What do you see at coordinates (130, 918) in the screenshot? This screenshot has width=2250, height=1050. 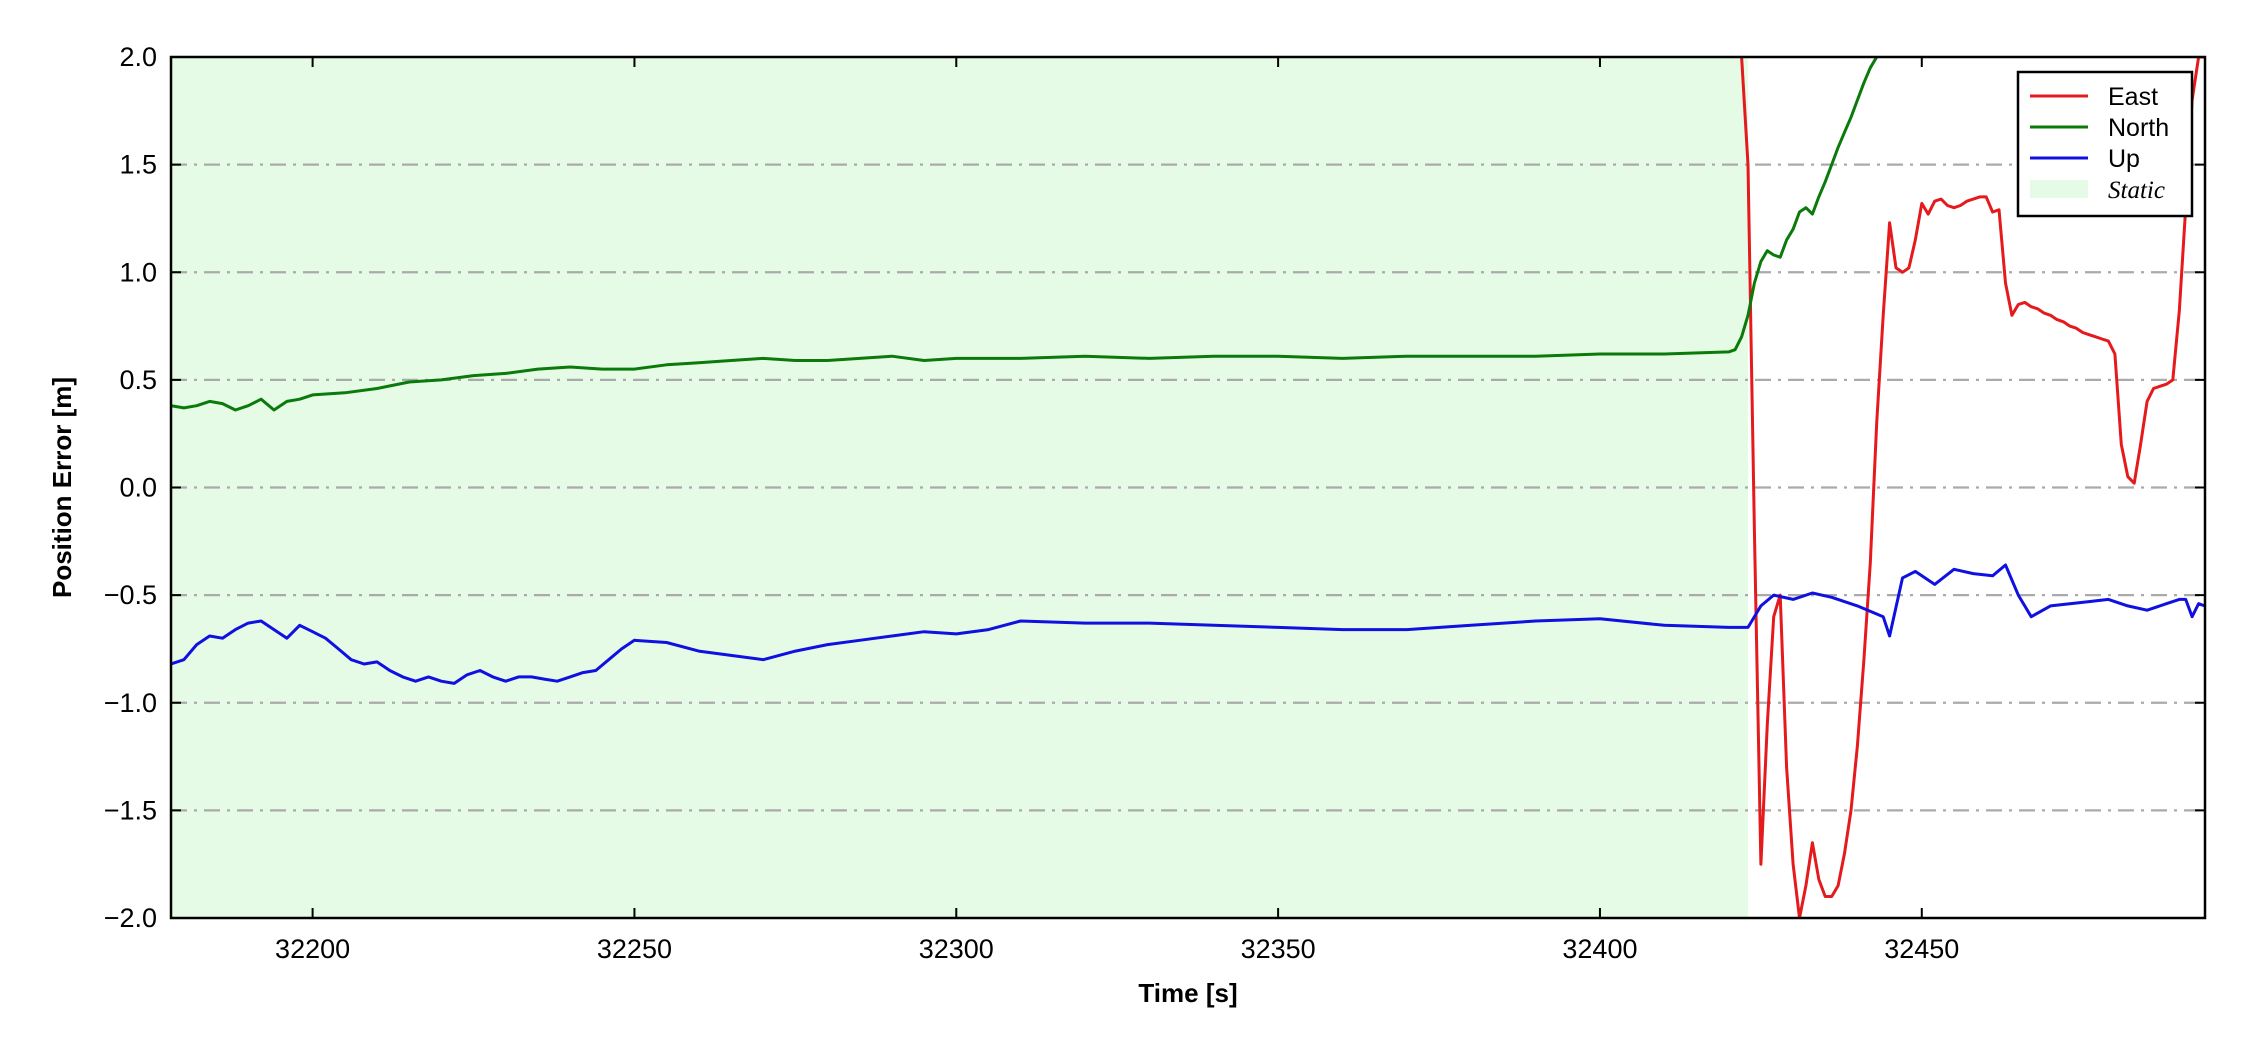 I see `y-tick-label: −2.0` at bounding box center [130, 918].